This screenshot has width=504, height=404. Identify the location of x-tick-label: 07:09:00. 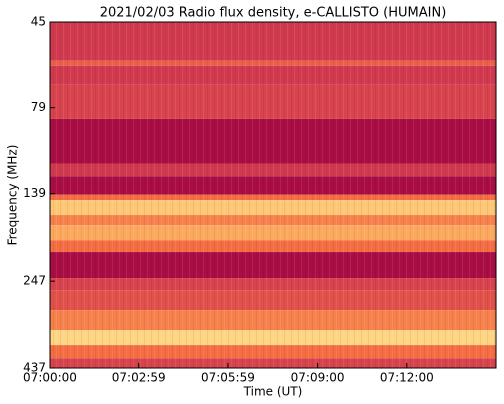
(318, 378).